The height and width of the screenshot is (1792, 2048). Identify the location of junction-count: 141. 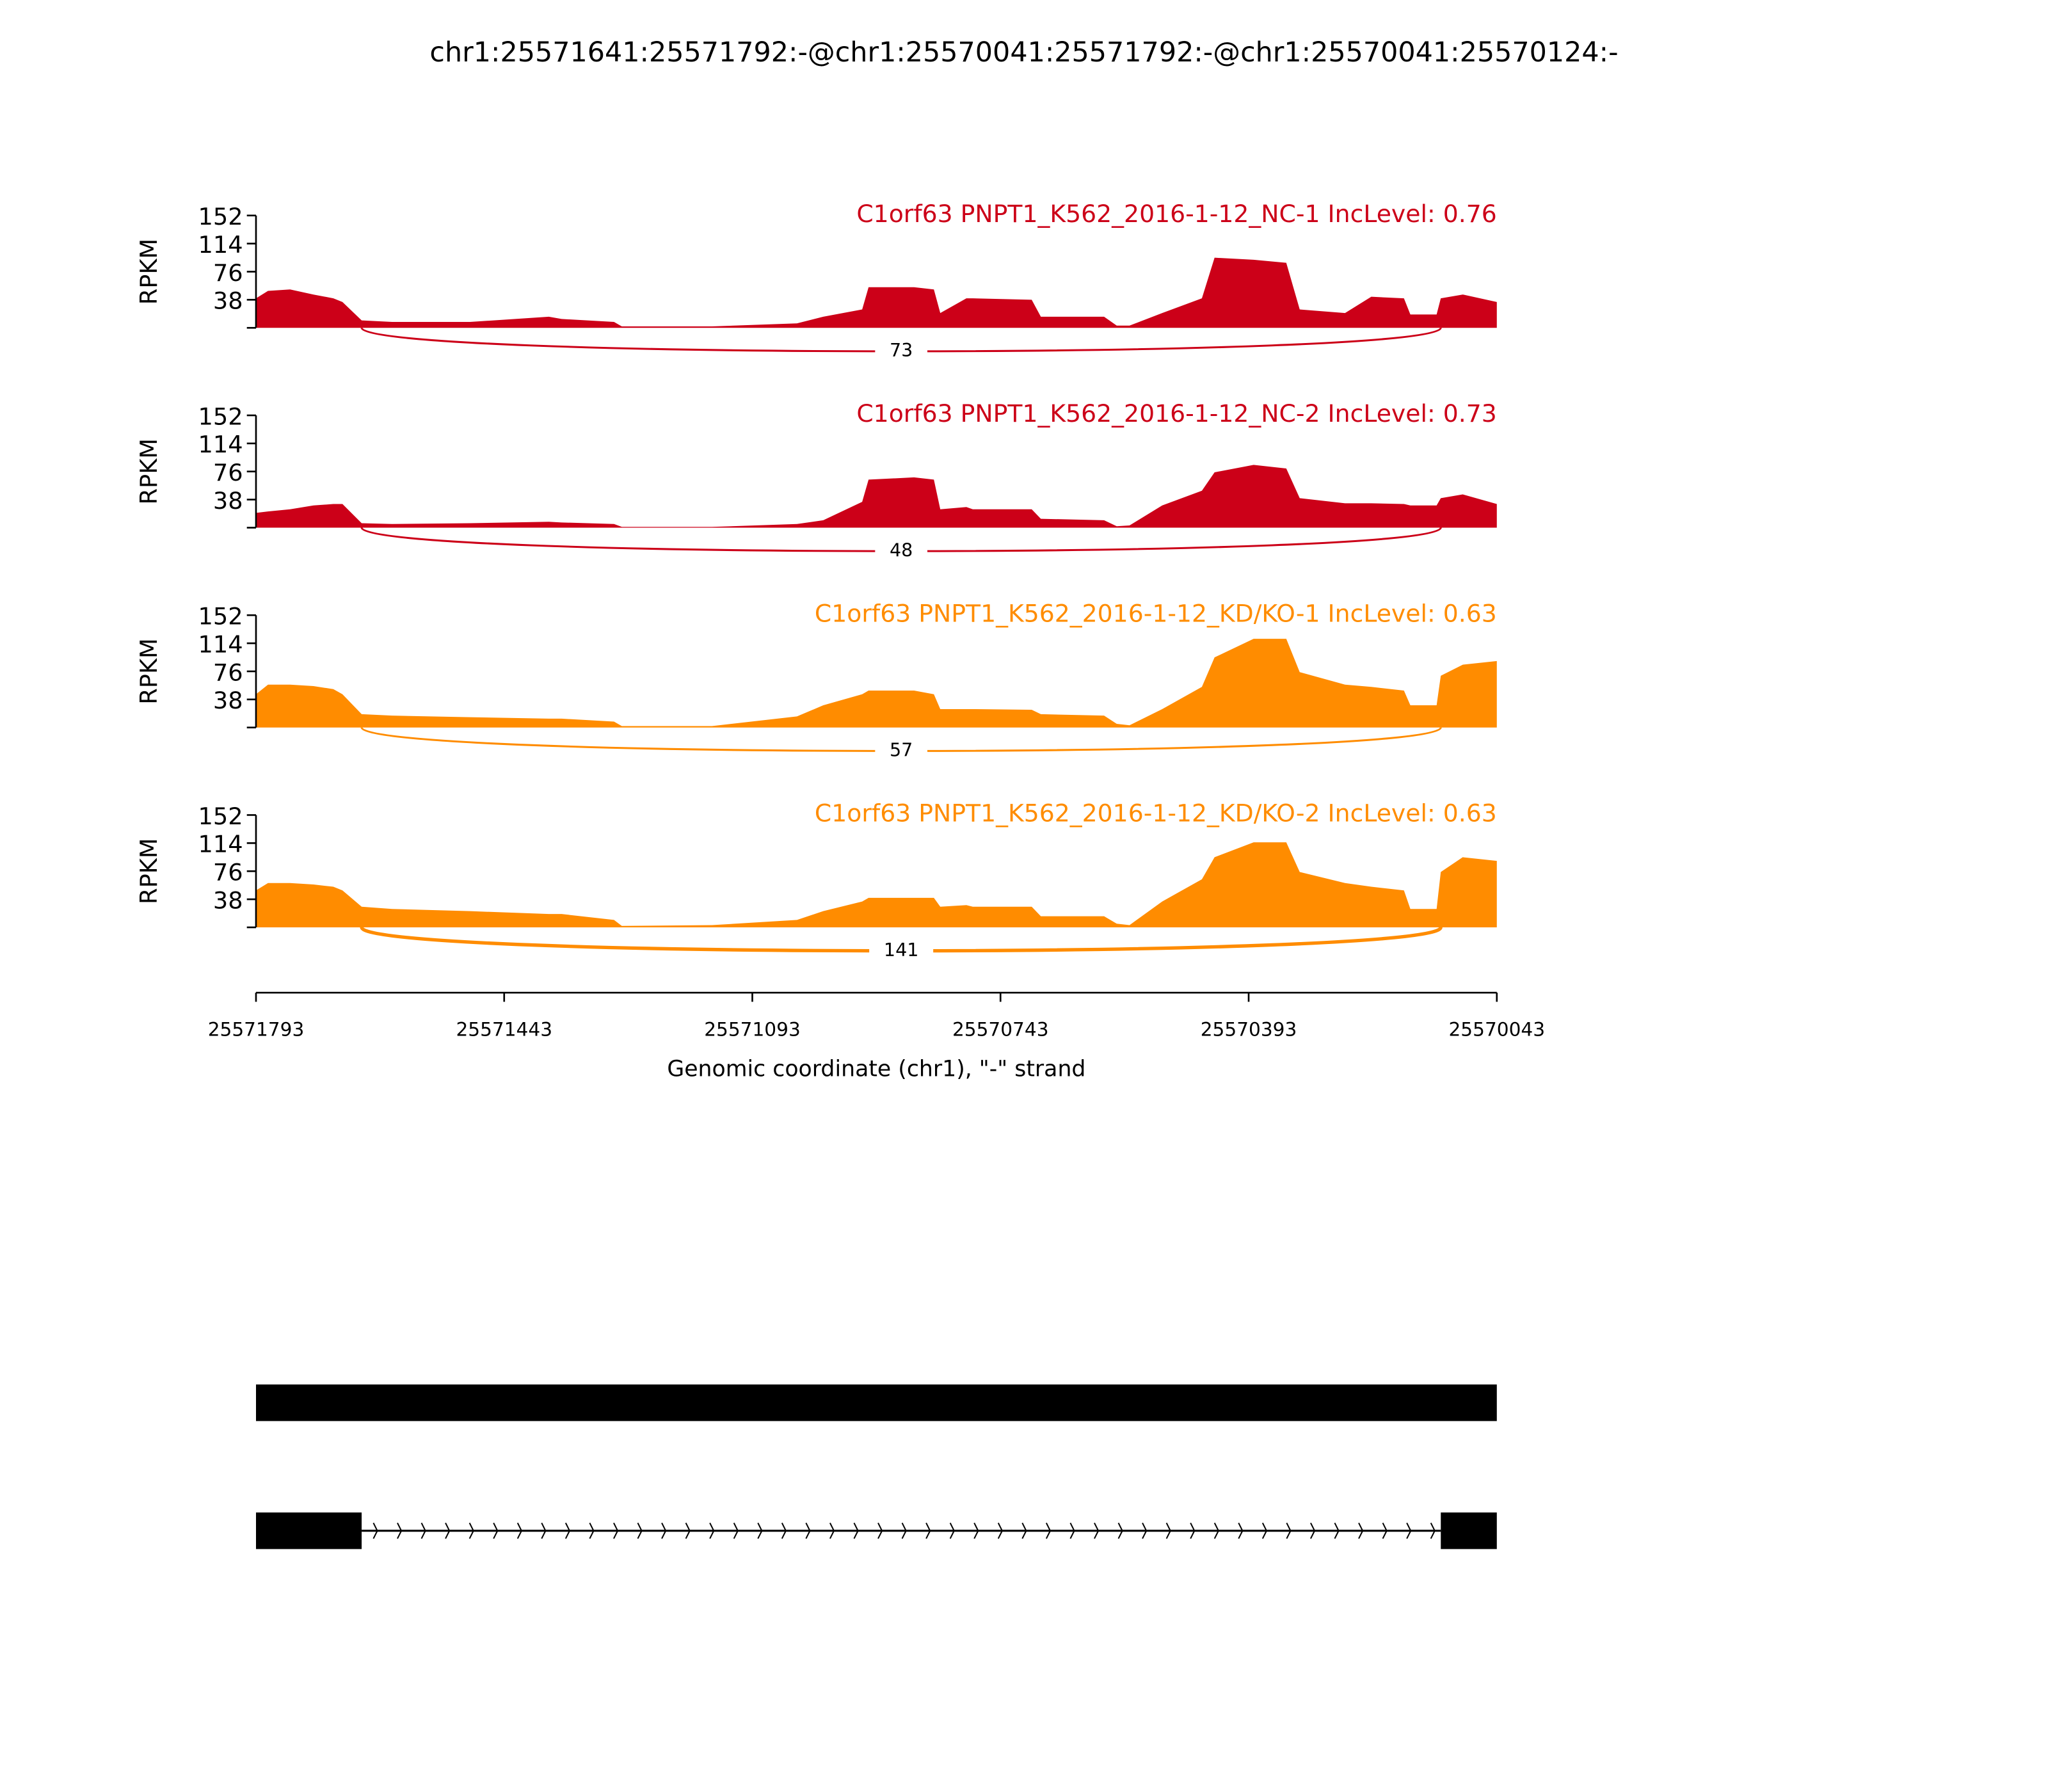
(901, 950).